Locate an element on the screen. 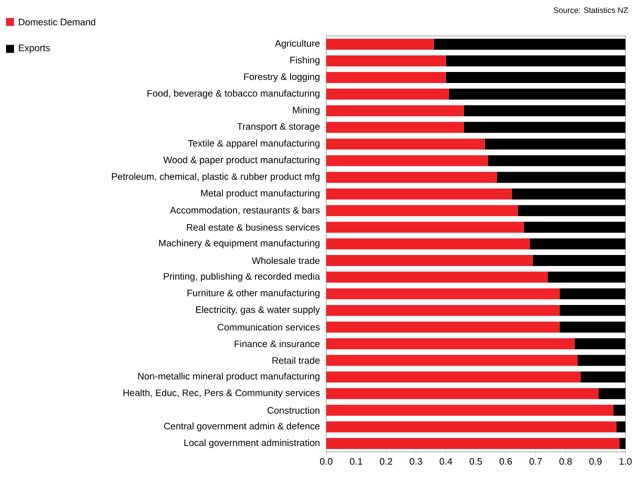  x-tick-label: 0.1 is located at coordinates (356, 461).